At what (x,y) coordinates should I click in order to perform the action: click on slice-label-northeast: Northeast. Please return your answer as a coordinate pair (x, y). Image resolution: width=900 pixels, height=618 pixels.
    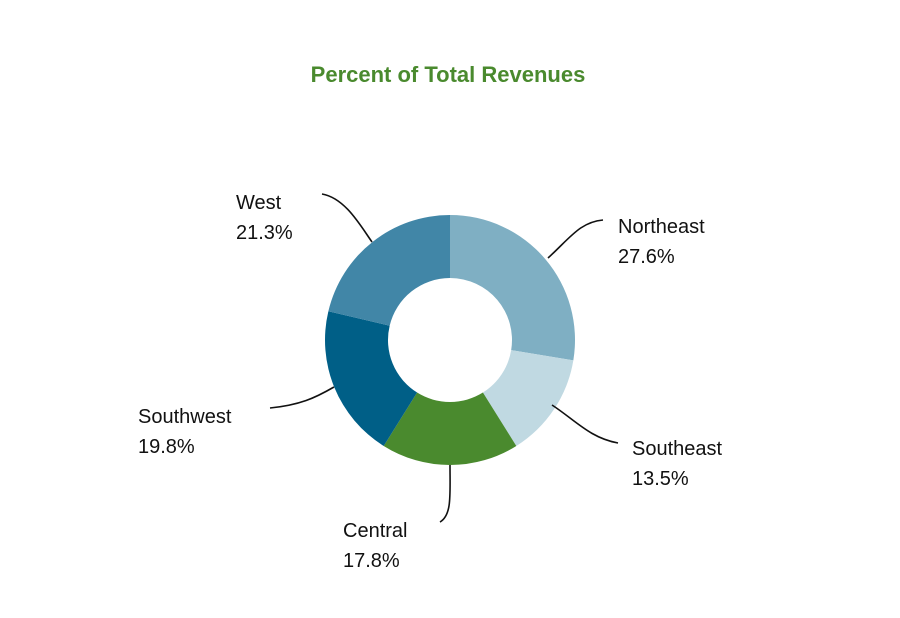
    Looking at the image, I should click on (661, 227).